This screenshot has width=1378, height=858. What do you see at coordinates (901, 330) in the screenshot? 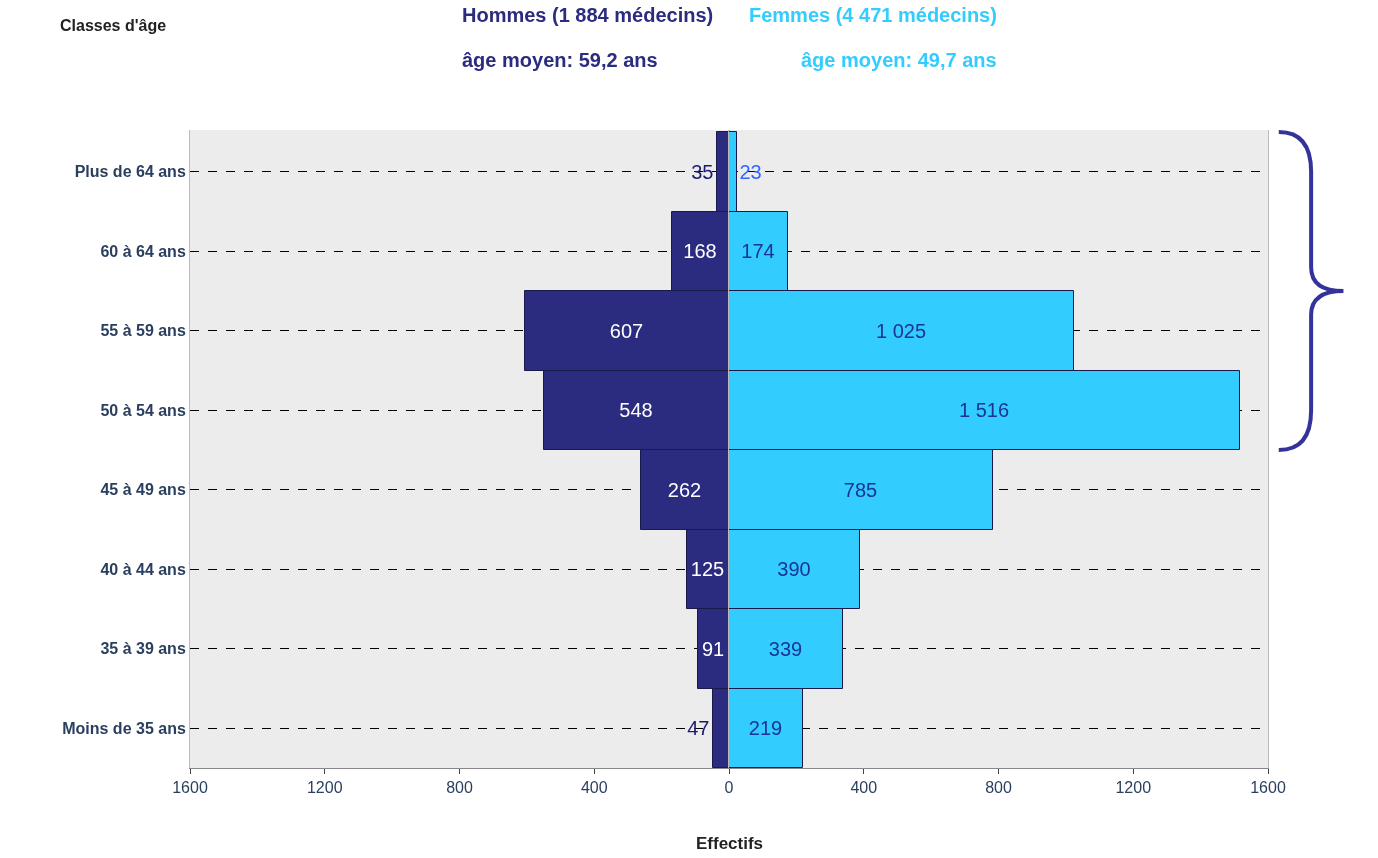
I see `data-label: 1 025` at bounding box center [901, 330].